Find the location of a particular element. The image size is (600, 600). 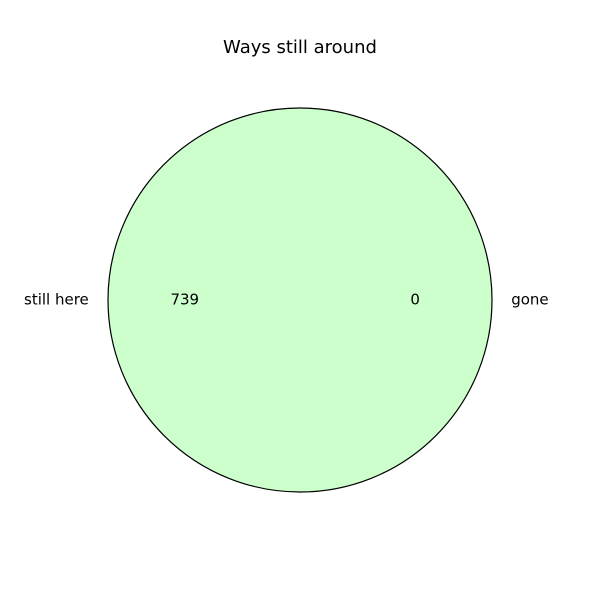

slice-label-still-here: still here is located at coordinates (56, 300).